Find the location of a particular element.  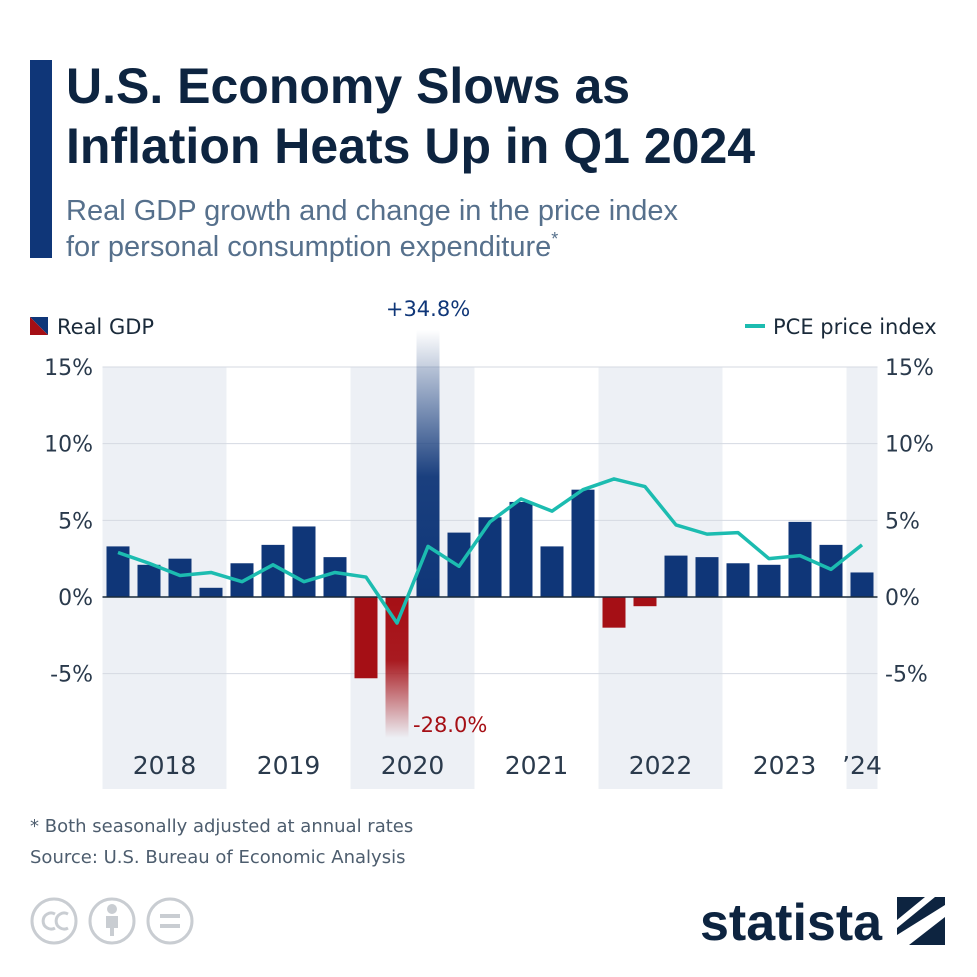

chart-subtitle: for personal consumption expenditure* is located at coordinates (312, 246).